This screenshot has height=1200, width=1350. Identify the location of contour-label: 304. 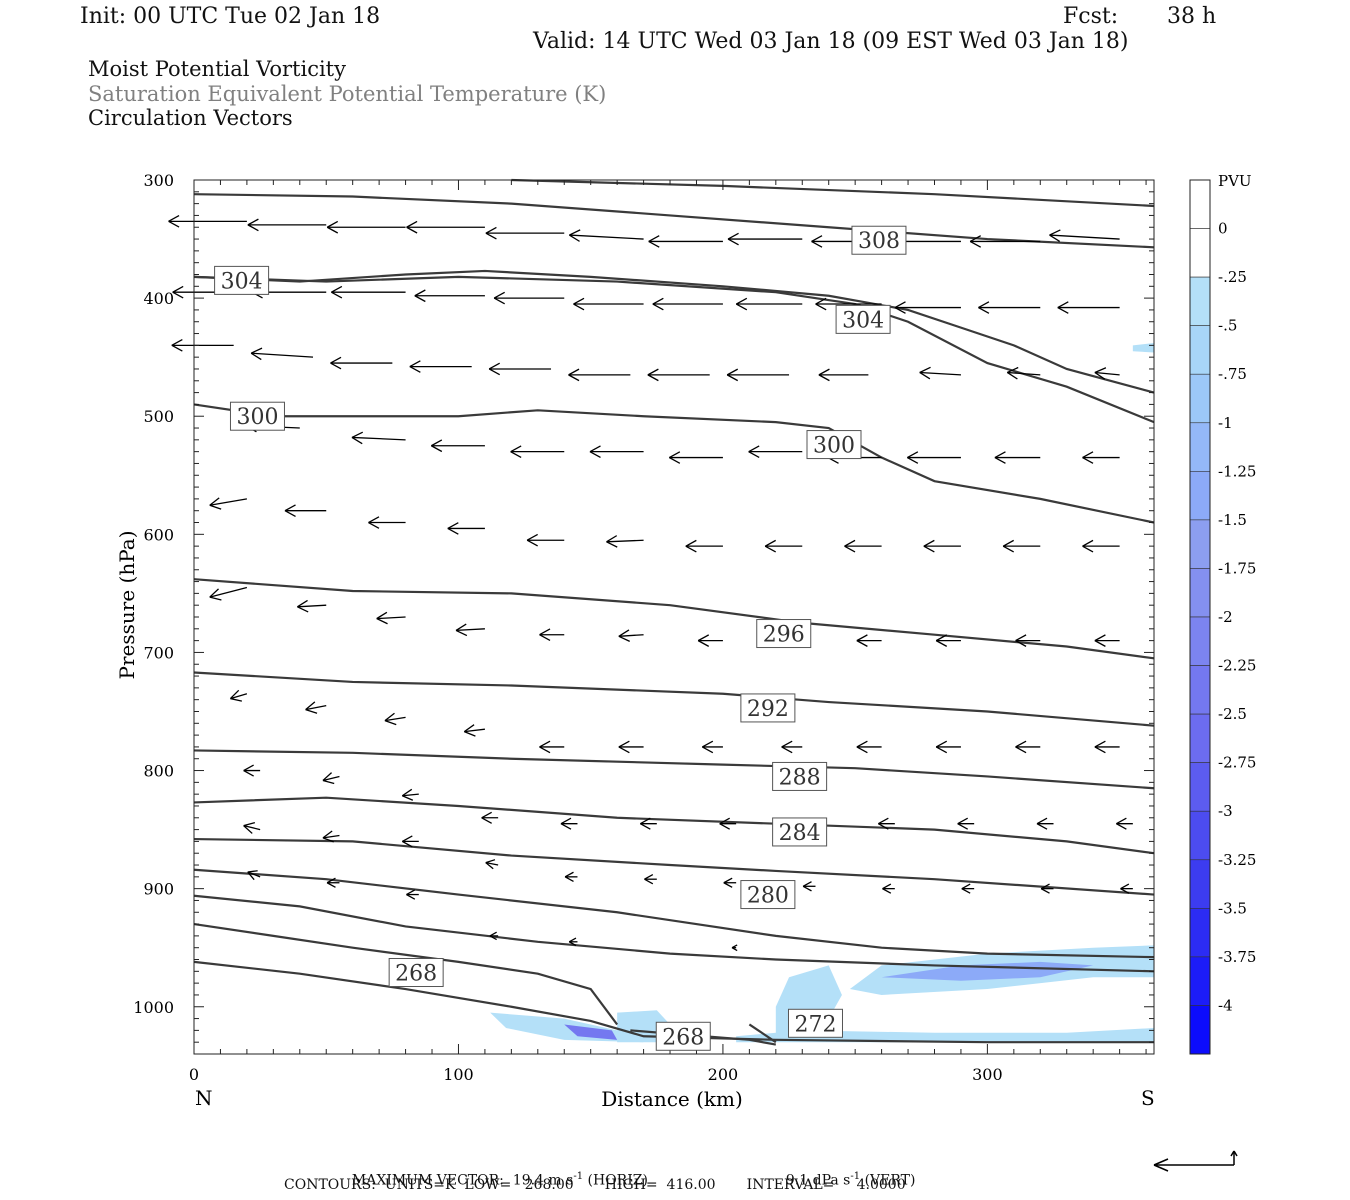
(863, 319).